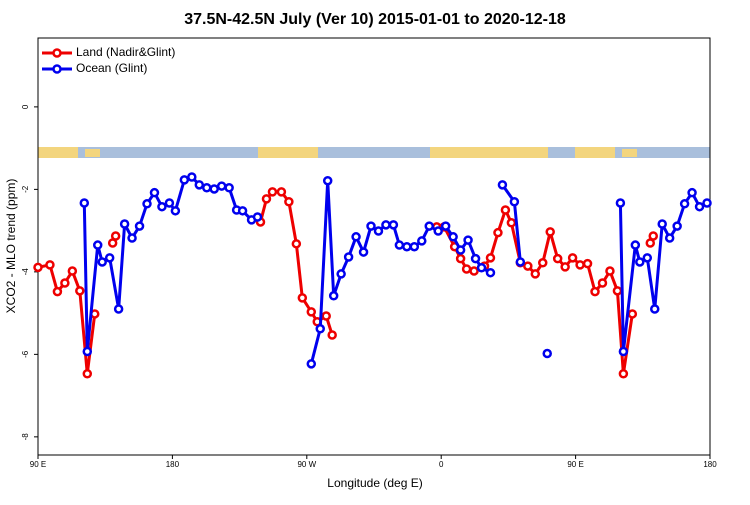 This screenshot has width=750, height=505. I want to click on map-strip, so click(374, 152).